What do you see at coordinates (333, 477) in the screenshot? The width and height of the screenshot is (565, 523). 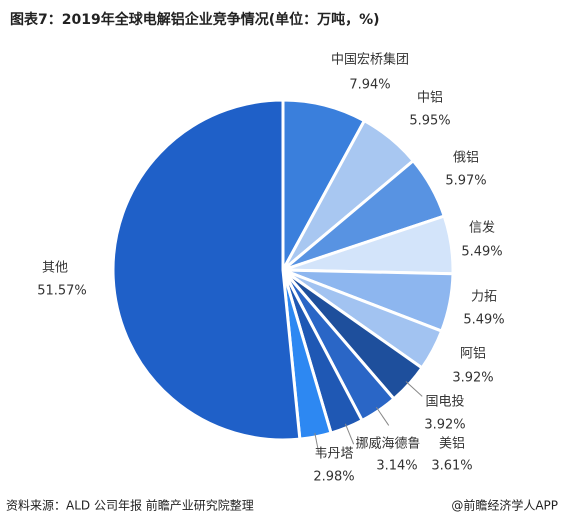 I see `slice-value-label: 2.98%` at bounding box center [333, 477].